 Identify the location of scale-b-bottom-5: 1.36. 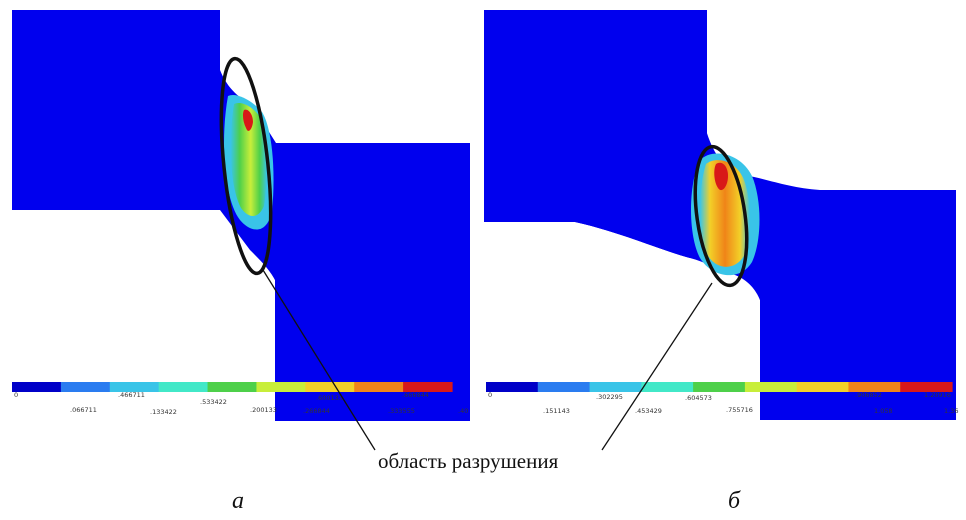
(951, 411).